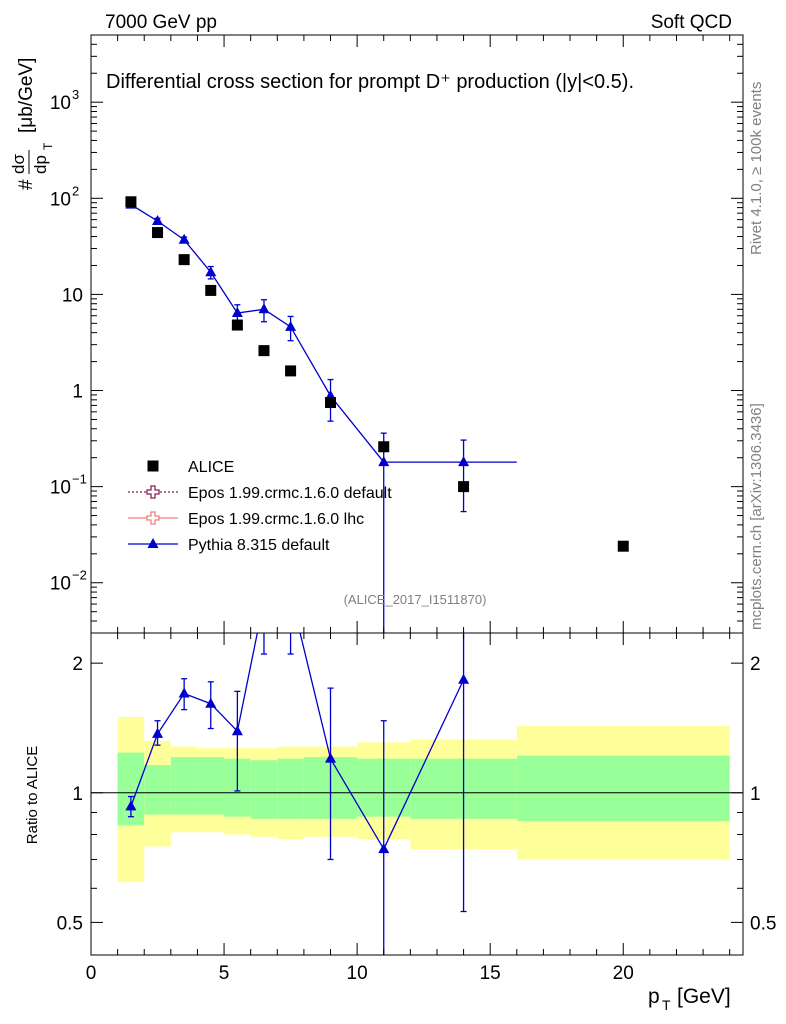  What do you see at coordinates (77, 794) in the screenshot?
I see `ratio-y-tick-label: 1` at bounding box center [77, 794].